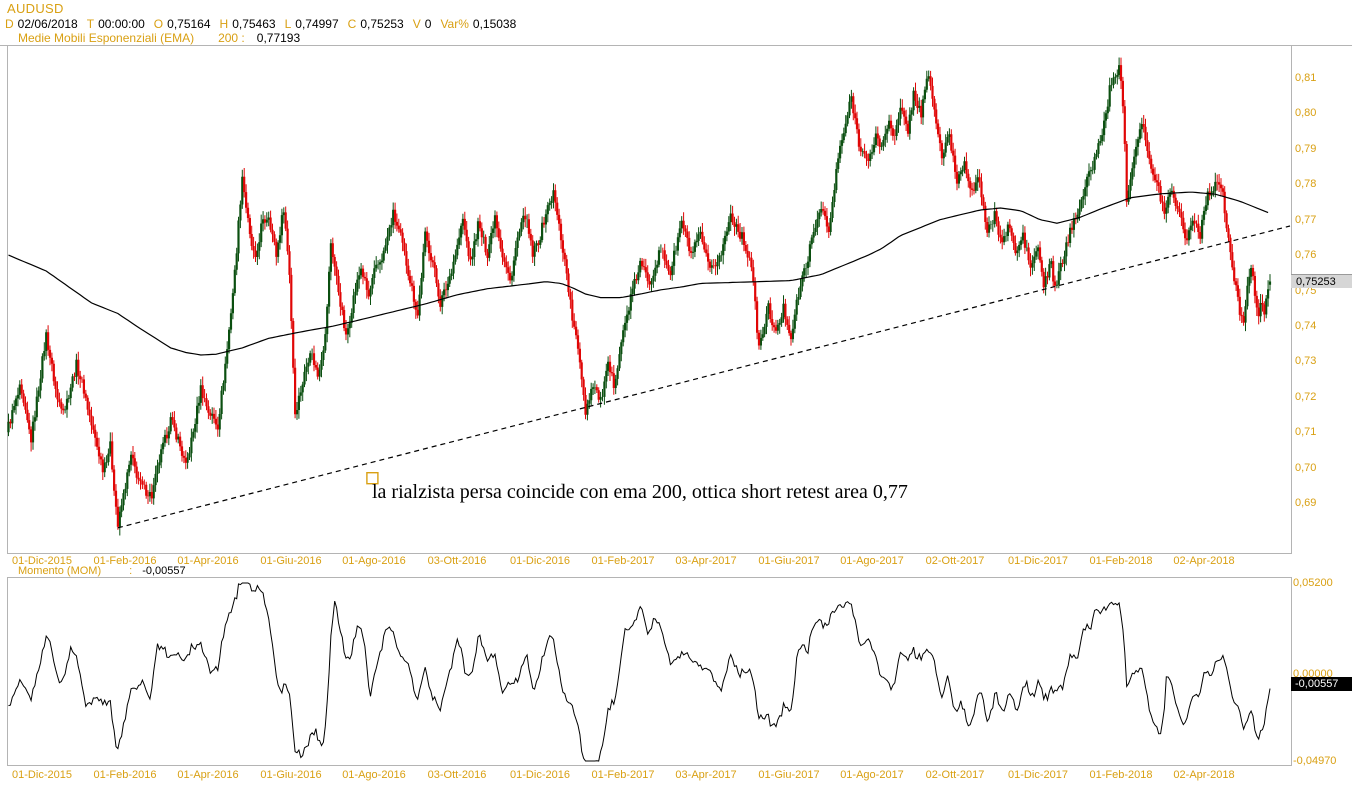 The height and width of the screenshot is (800, 1352). What do you see at coordinates (125, 775) in the screenshot?
I see `x-axis-date-label-momentum: 01-Feb-2016` at bounding box center [125, 775].